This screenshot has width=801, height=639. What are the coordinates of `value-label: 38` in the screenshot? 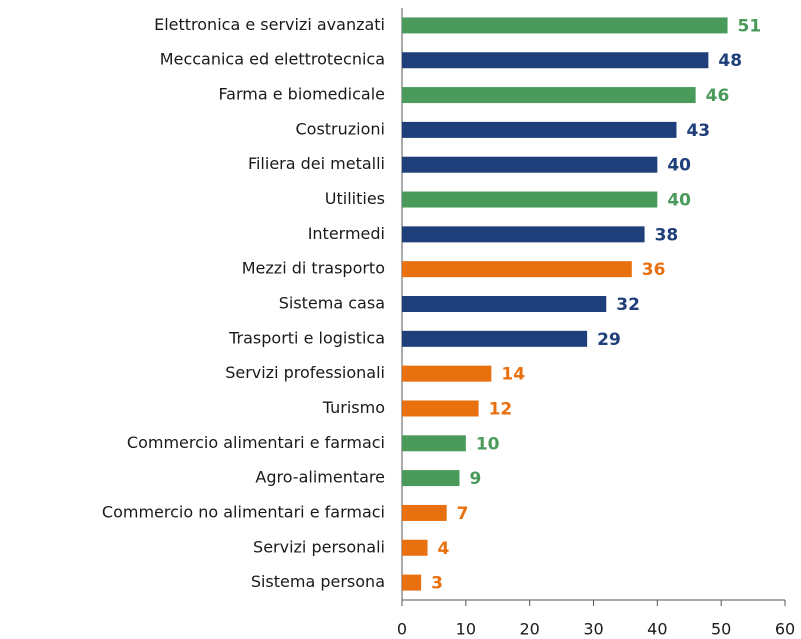 It's located at (667, 235).